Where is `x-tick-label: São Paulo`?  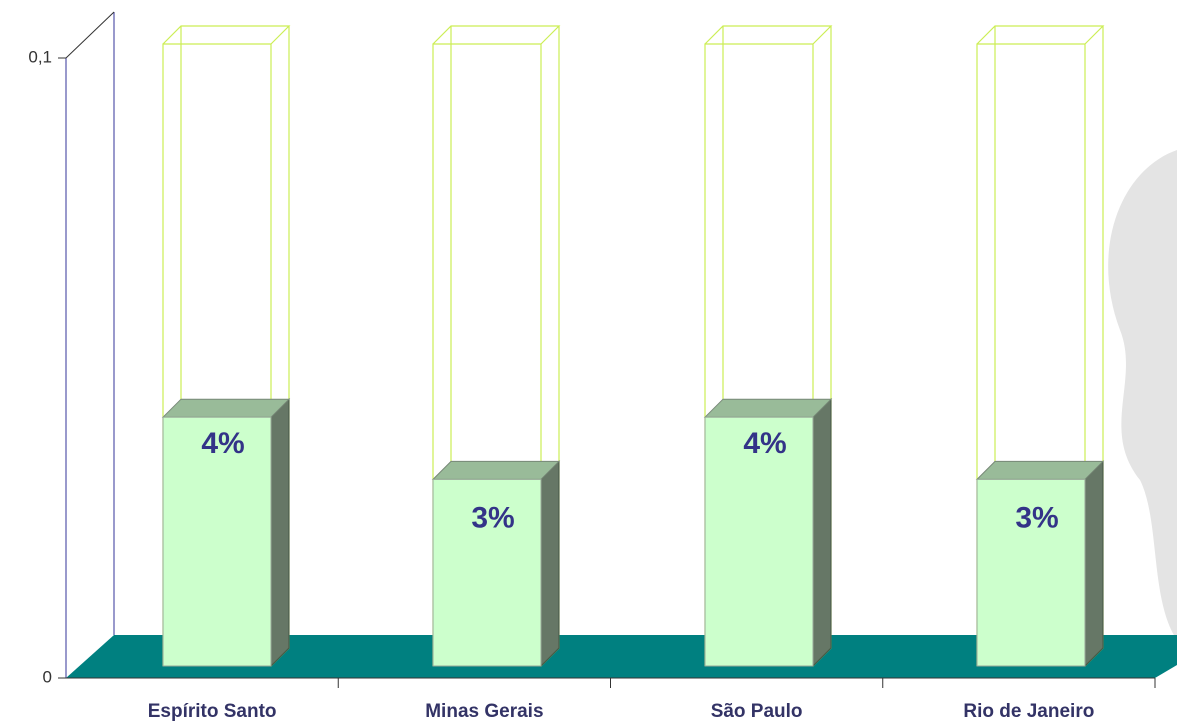 x-tick-label: São Paulo is located at coordinates (757, 711).